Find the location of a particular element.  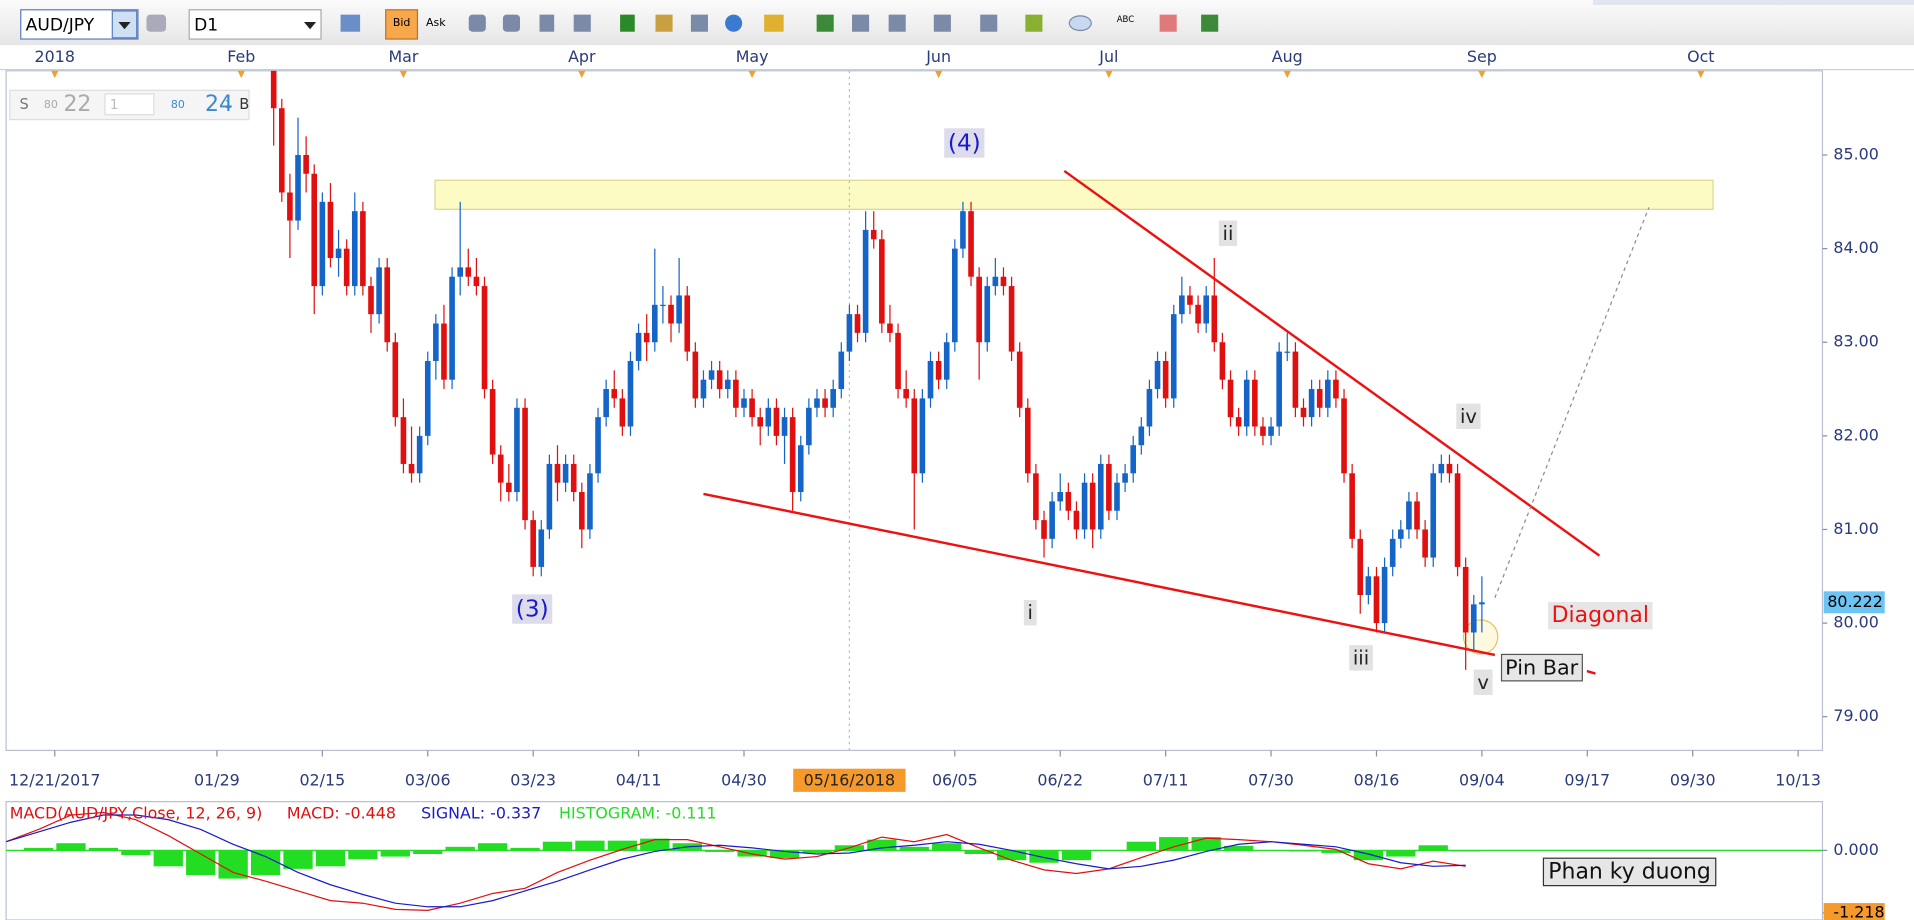

x-tick-label: 08/16 is located at coordinates (1377, 779).